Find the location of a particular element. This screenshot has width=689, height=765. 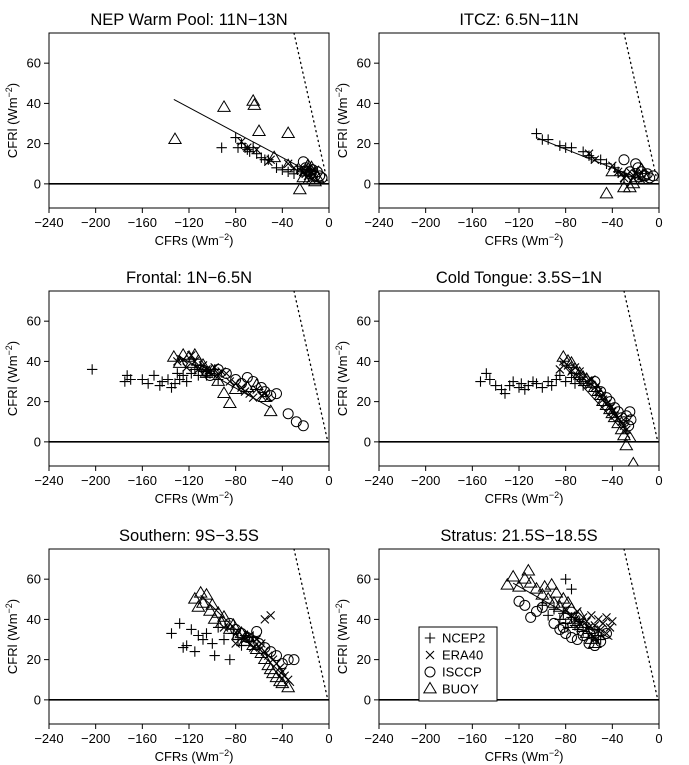

y-tick-label: 20 is located at coordinates (364, 401).